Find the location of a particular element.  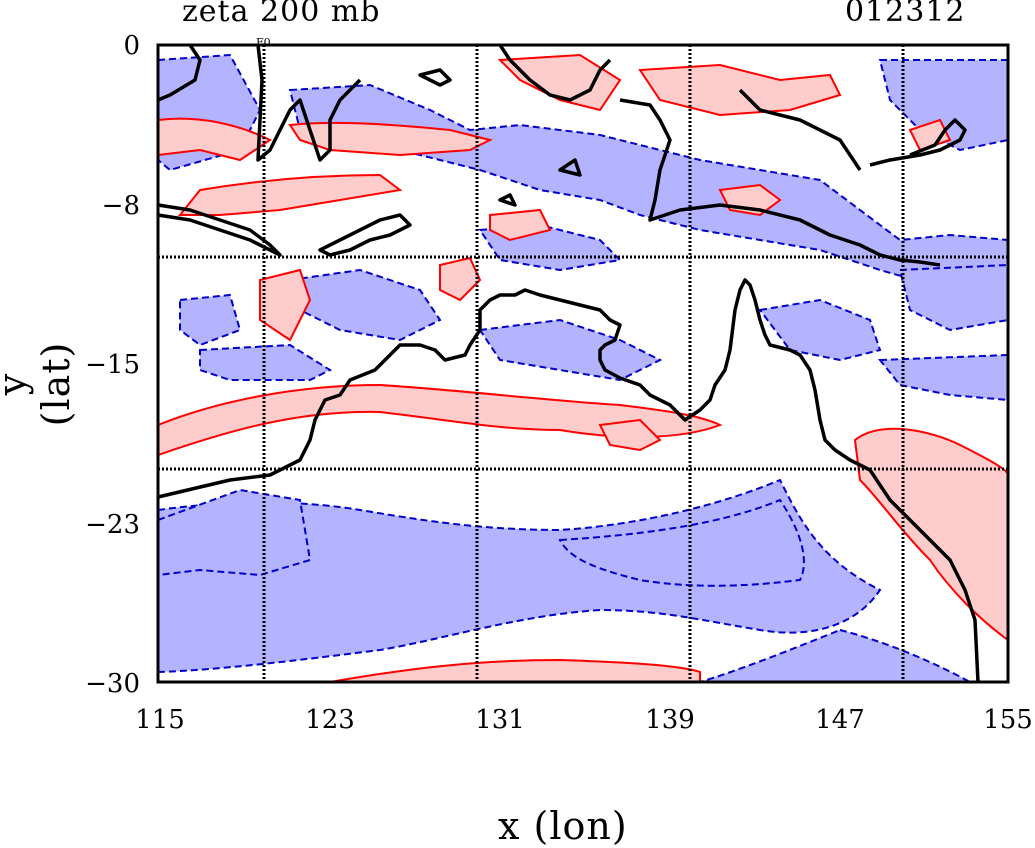

x-tick-139: 139 is located at coordinates (670, 720).